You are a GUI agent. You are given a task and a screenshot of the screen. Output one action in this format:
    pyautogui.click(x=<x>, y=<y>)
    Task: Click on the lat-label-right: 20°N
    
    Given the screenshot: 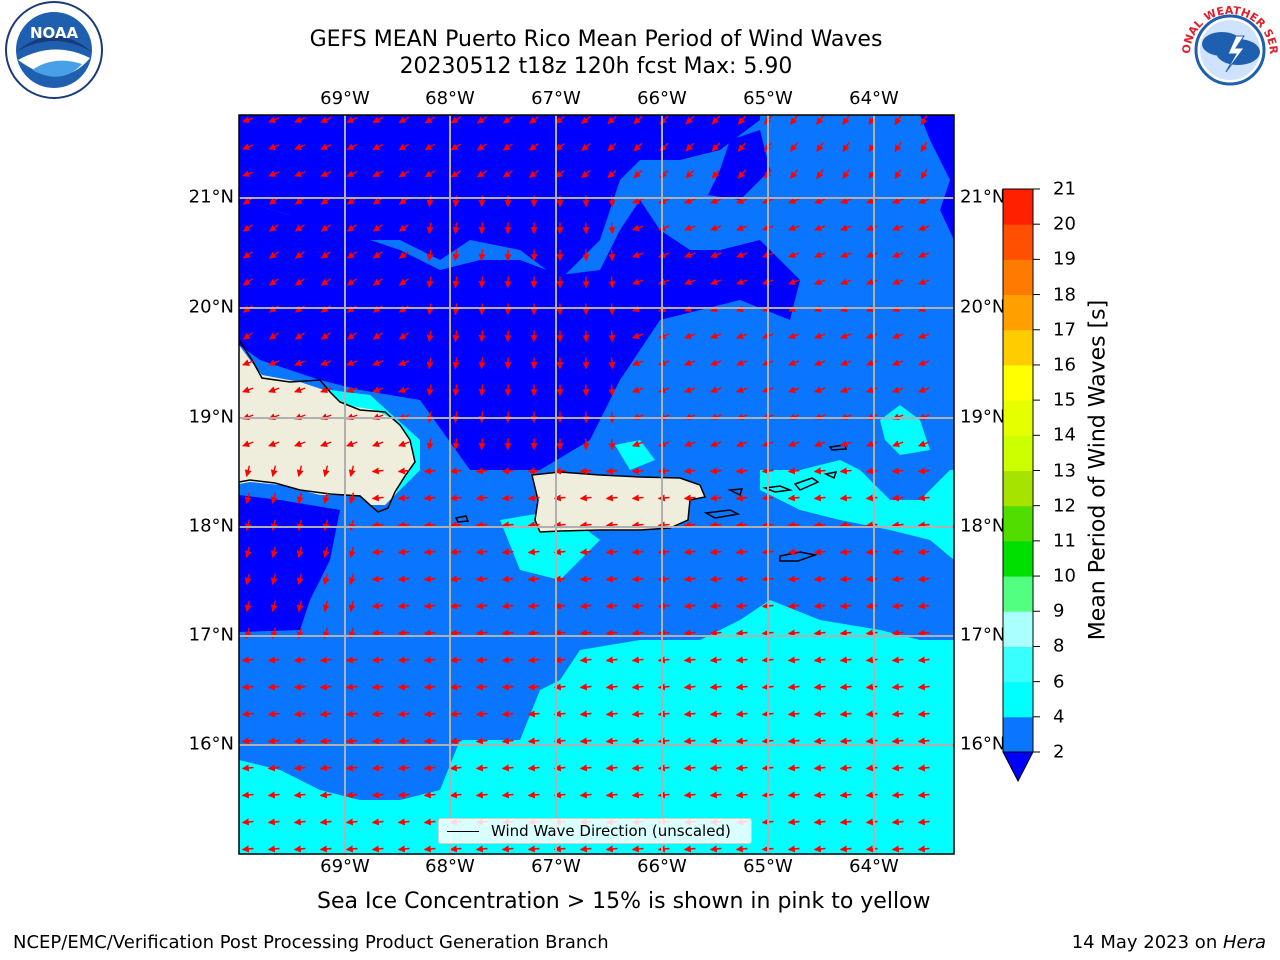 What is the action you would take?
    pyautogui.click(x=983, y=307)
    